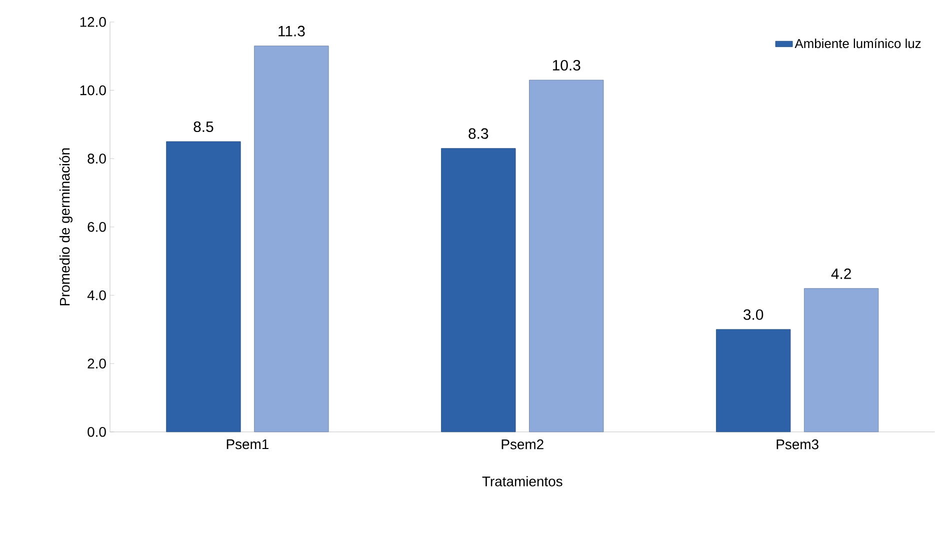 This screenshot has width=935, height=533. I want to click on y-tick-label: 12.0, so click(93, 22).